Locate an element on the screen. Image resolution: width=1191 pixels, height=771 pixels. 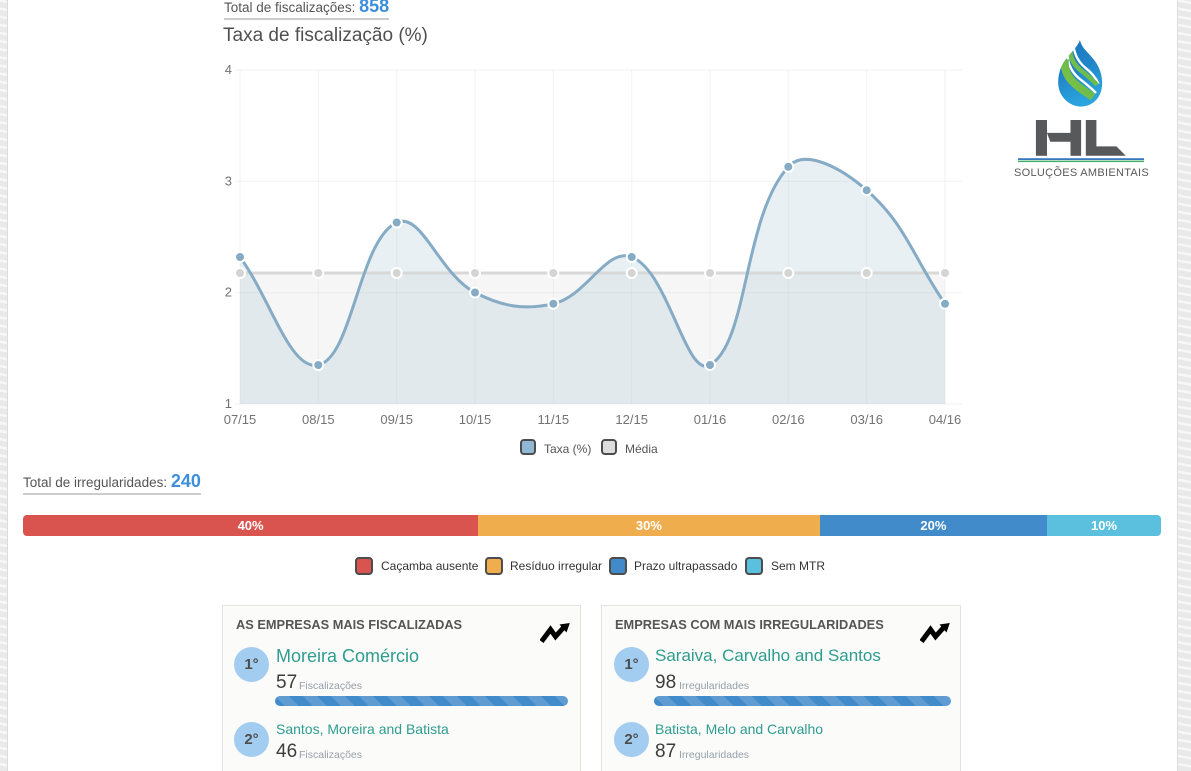
svg-text: 10/15 is located at coordinates (475, 419).